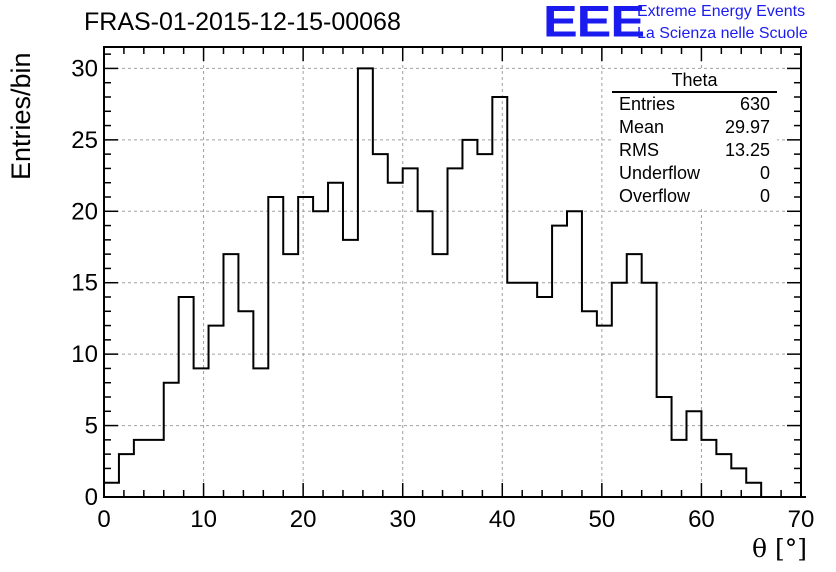 Image resolution: width=836 pixels, height=572 pixels. What do you see at coordinates (242, 22) in the screenshot?
I see `chart-title: FRAS-01-2015-12-15-00068` at bounding box center [242, 22].